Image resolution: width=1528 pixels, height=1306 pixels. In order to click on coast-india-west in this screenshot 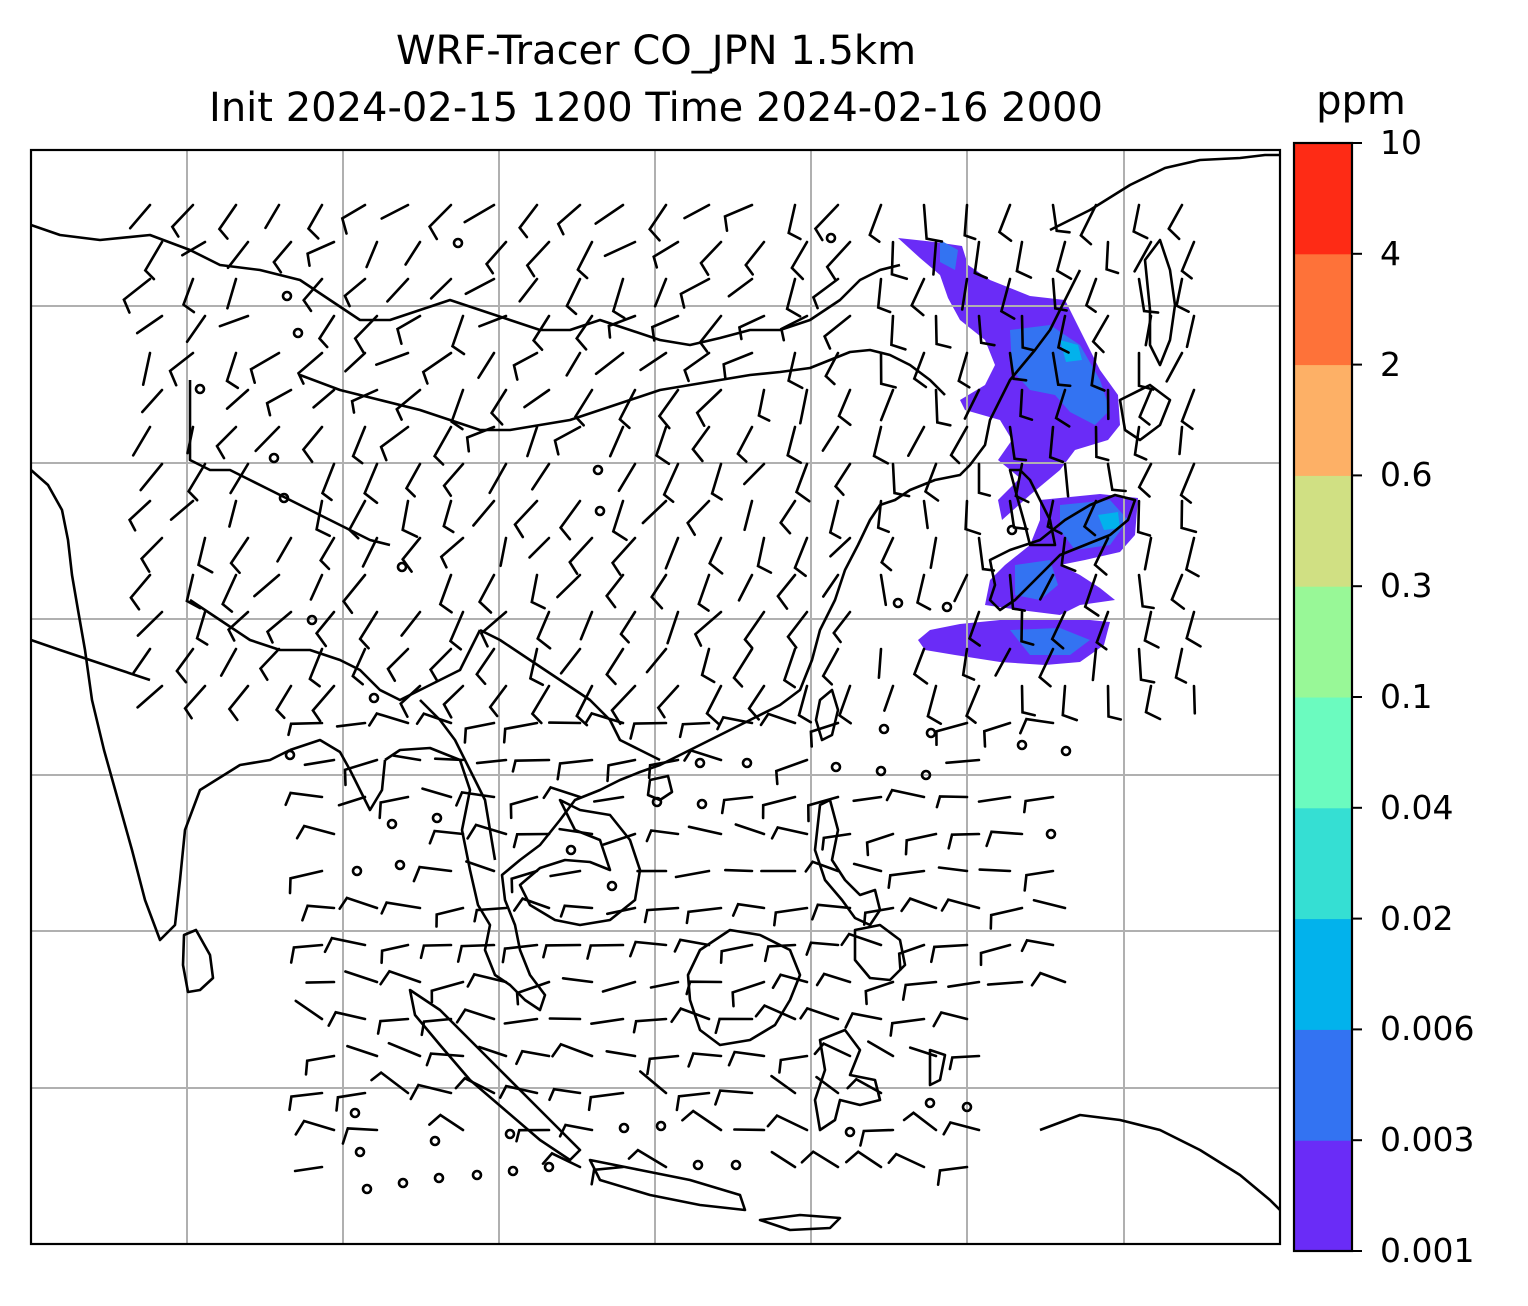, I will do `click(161, 705)`.